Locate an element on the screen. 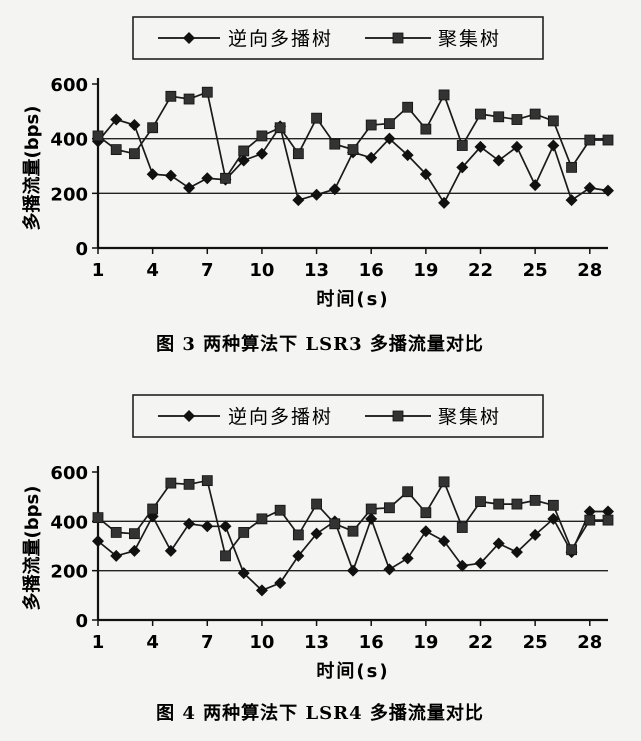  x-tick-label: 13 is located at coordinates (316, 270).